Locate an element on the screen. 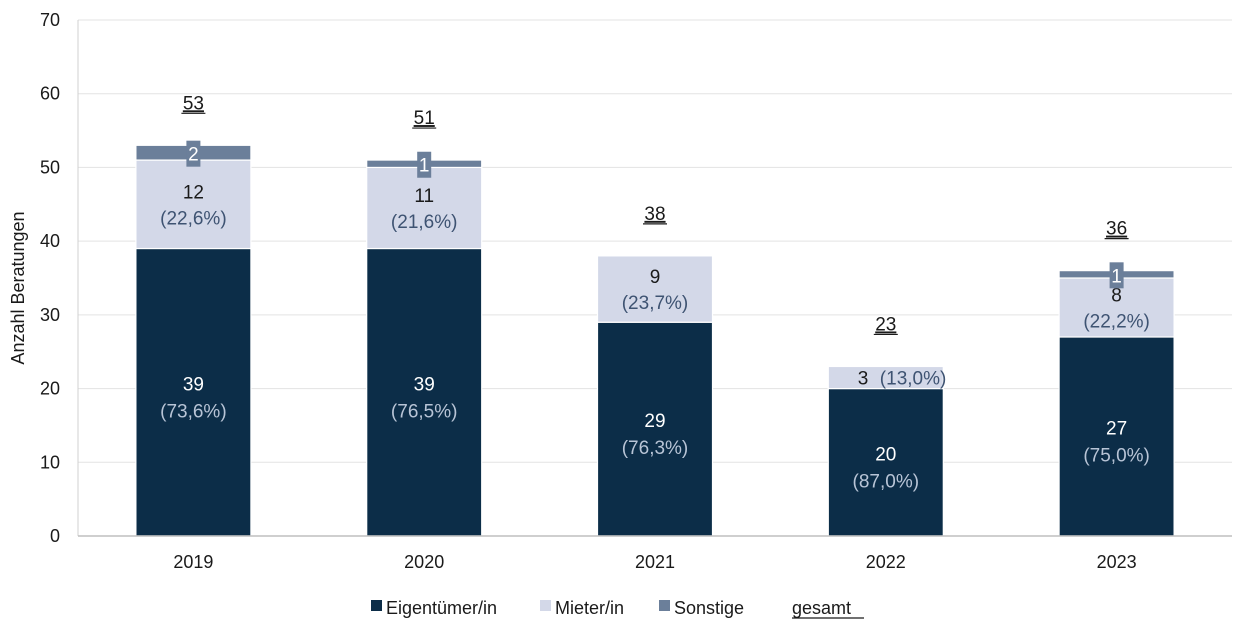  tenant-value-label: 12 is located at coordinates (193, 192).